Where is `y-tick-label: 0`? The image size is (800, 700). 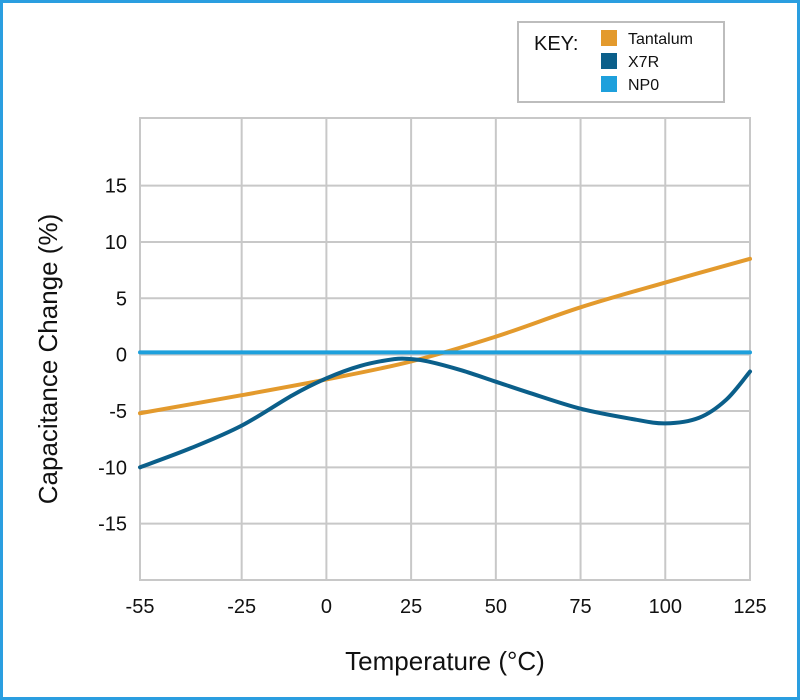
y-tick-label: 0 is located at coordinates (121, 356).